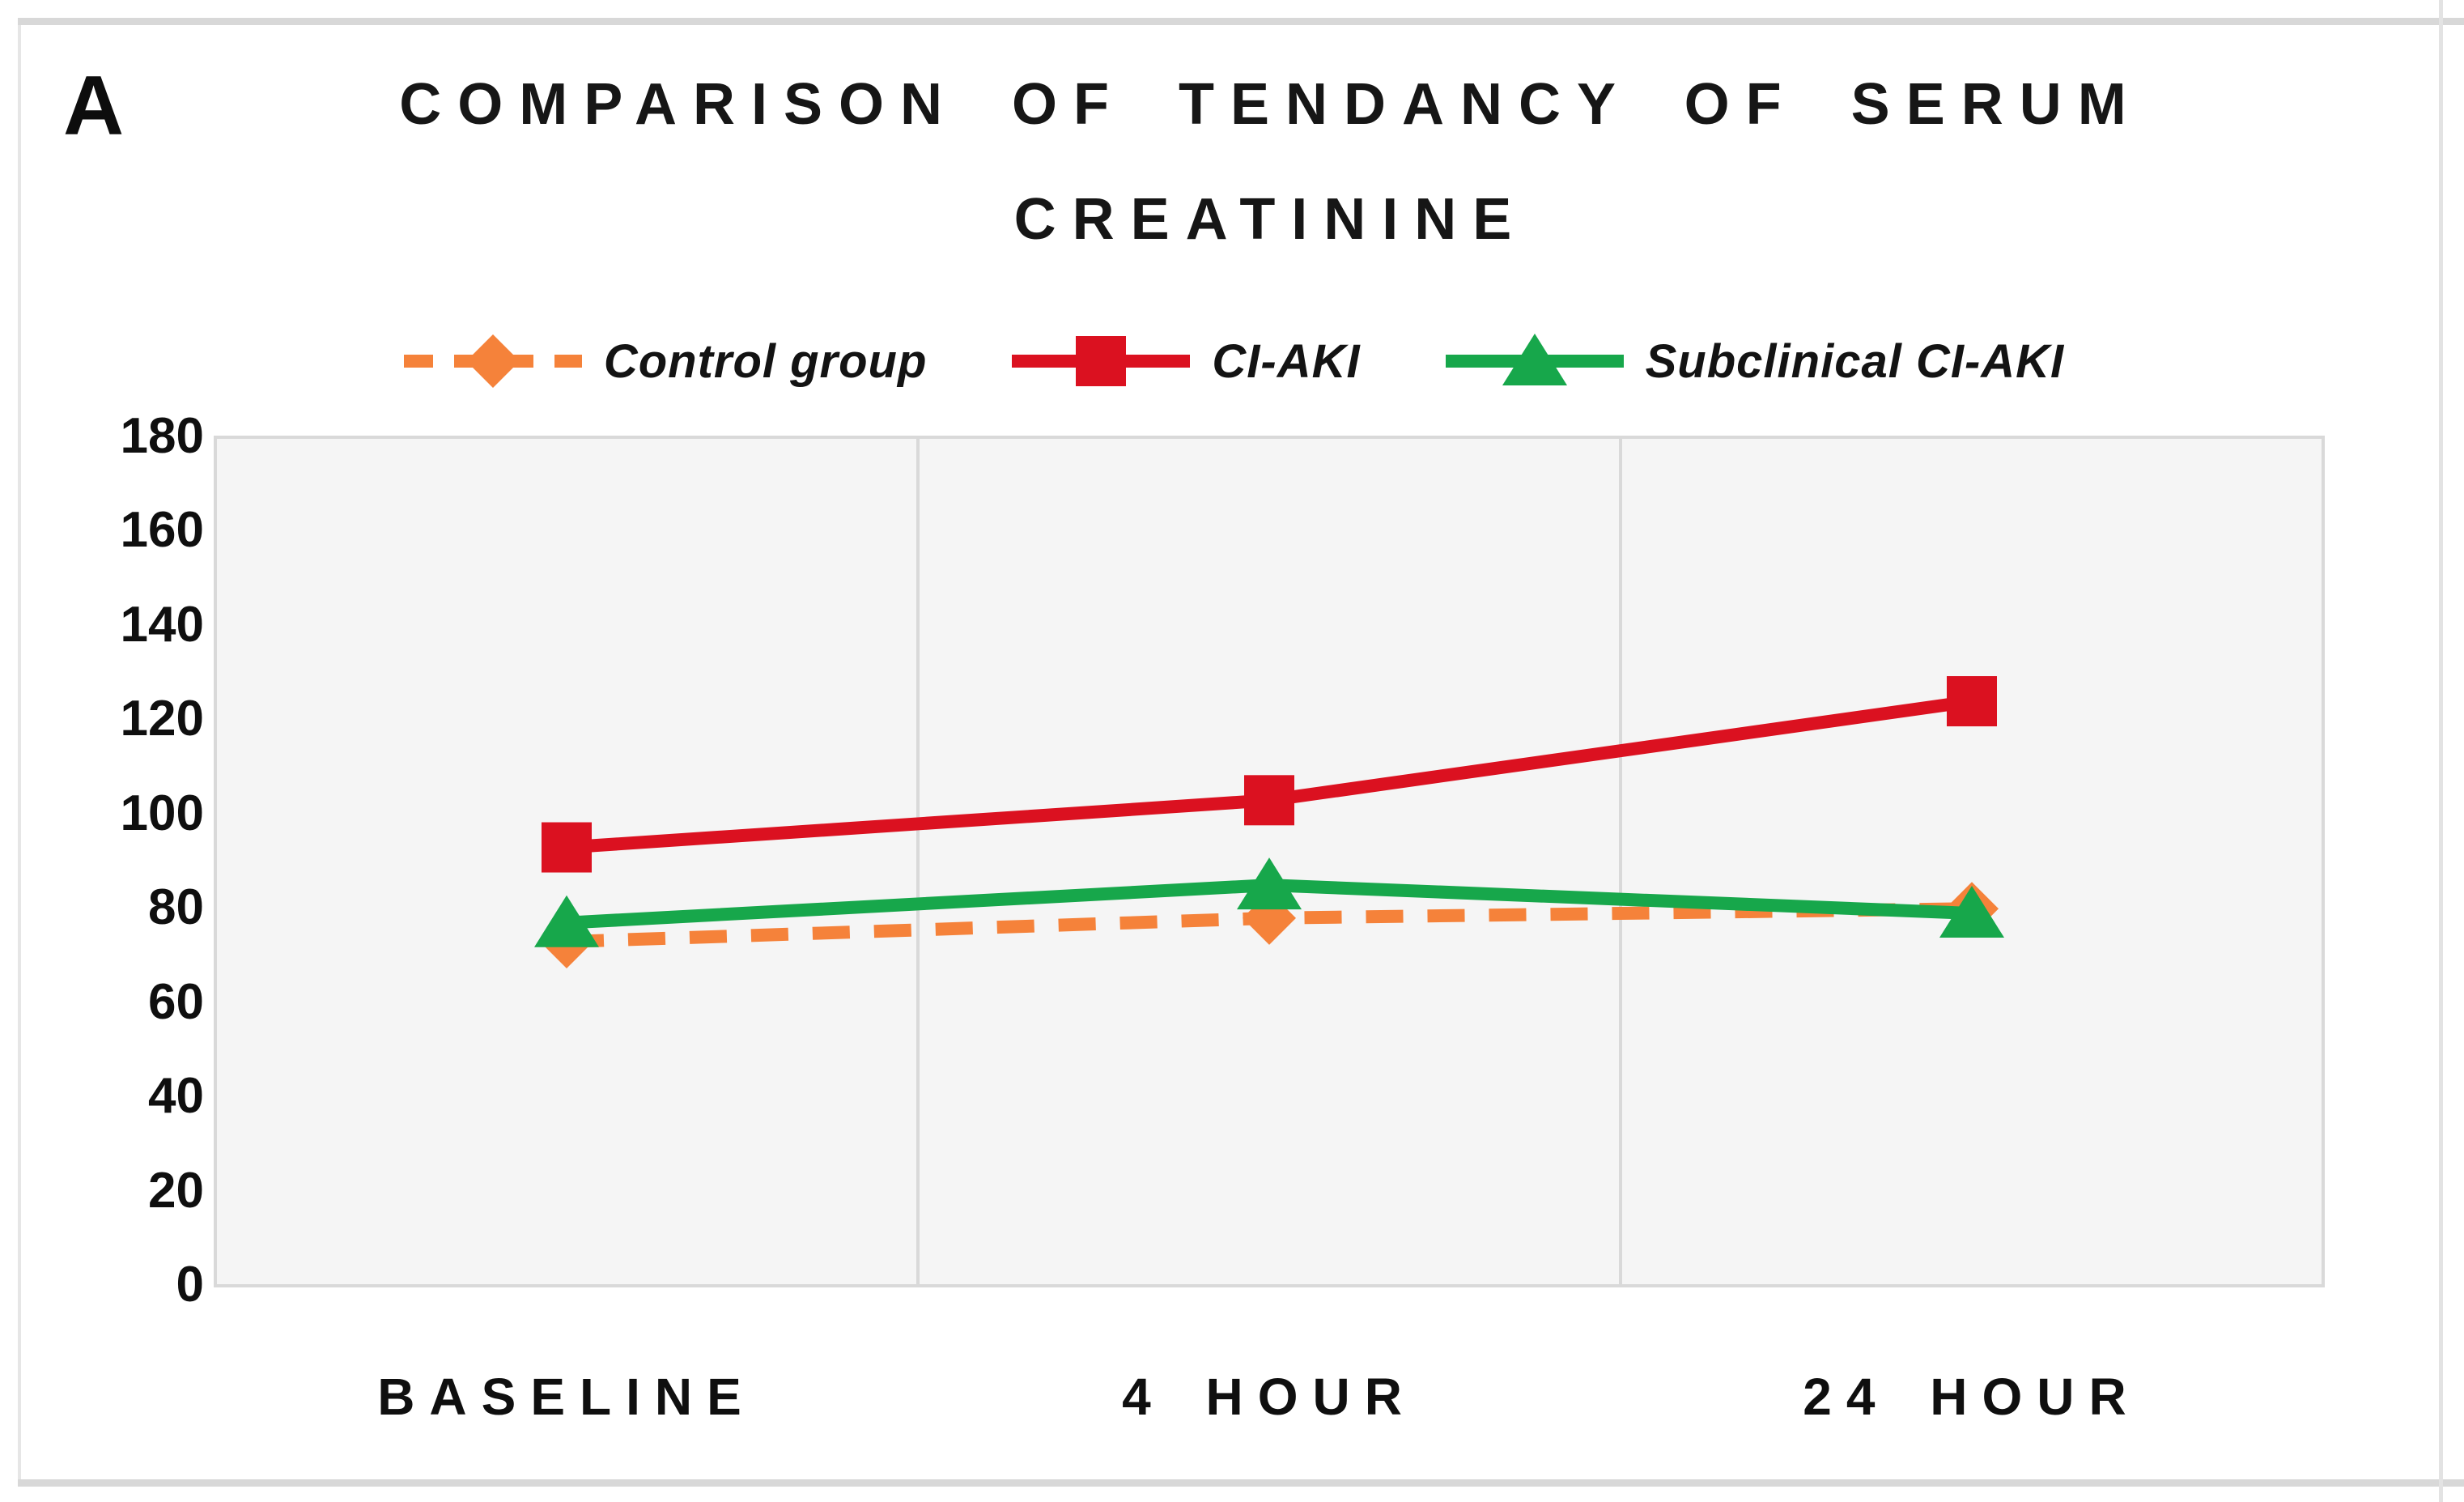  Describe the element at coordinates (176, 1001) in the screenshot. I see `y-tick-label-60: 60` at that location.